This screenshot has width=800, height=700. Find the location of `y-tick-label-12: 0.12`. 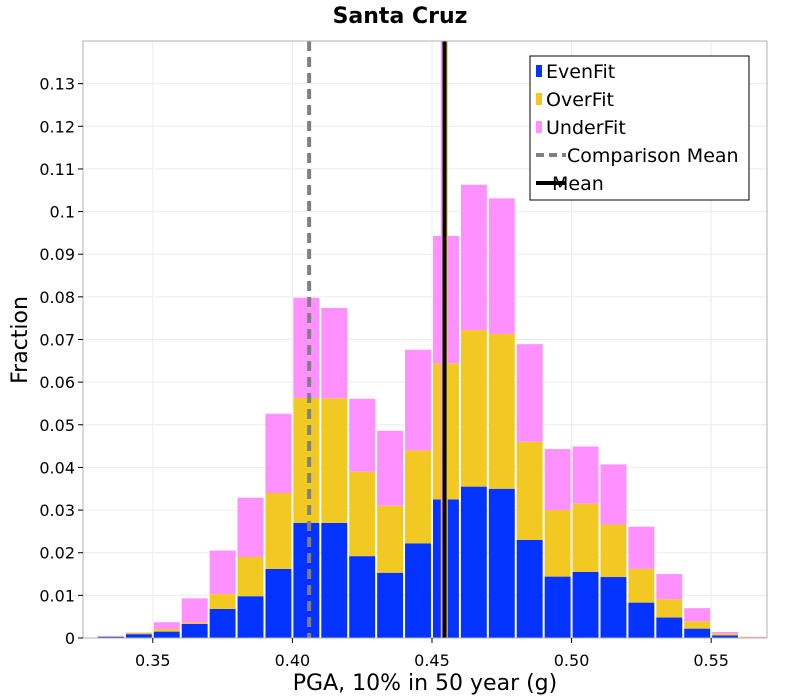

y-tick-label-12: 0.12 is located at coordinates (57, 126).